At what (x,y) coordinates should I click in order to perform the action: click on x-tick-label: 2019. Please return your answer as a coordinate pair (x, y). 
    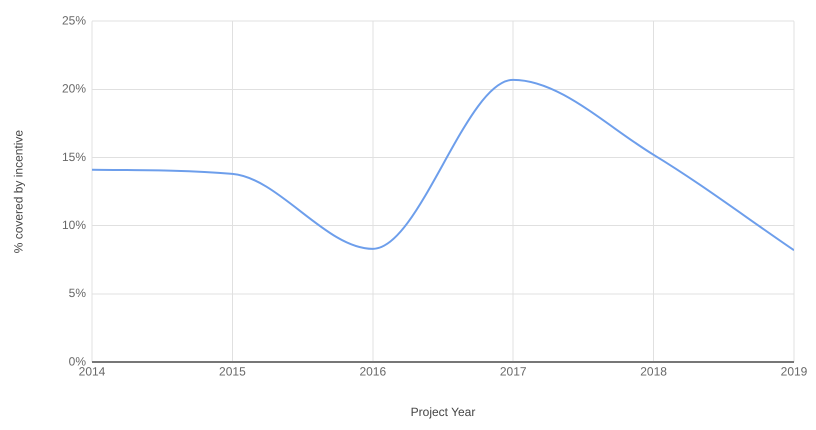
    Looking at the image, I should click on (794, 371).